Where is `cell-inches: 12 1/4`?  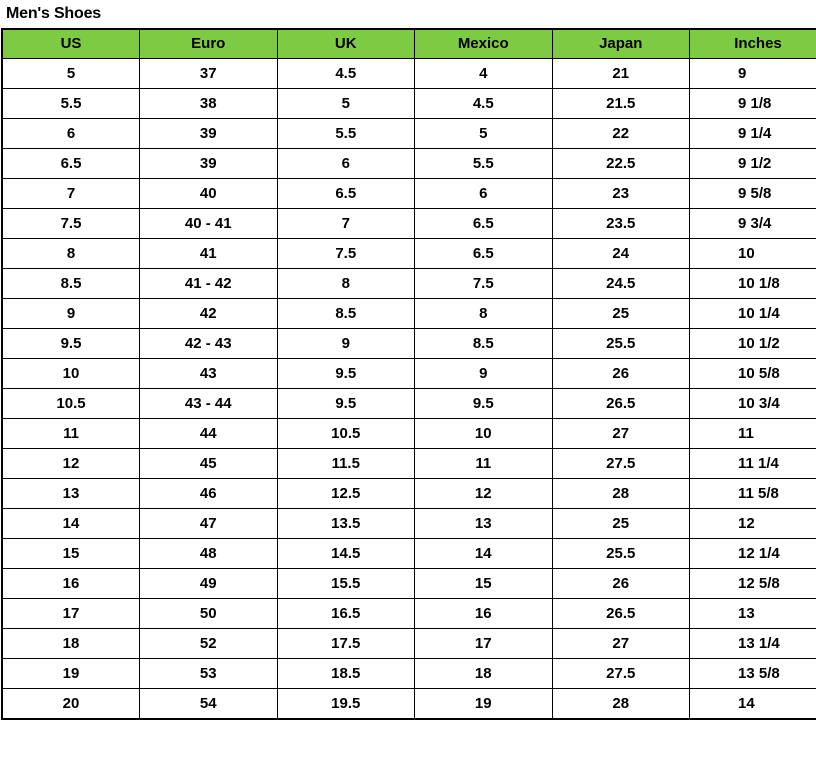
cell-inches: 12 1/4 is located at coordinates (752, 553).